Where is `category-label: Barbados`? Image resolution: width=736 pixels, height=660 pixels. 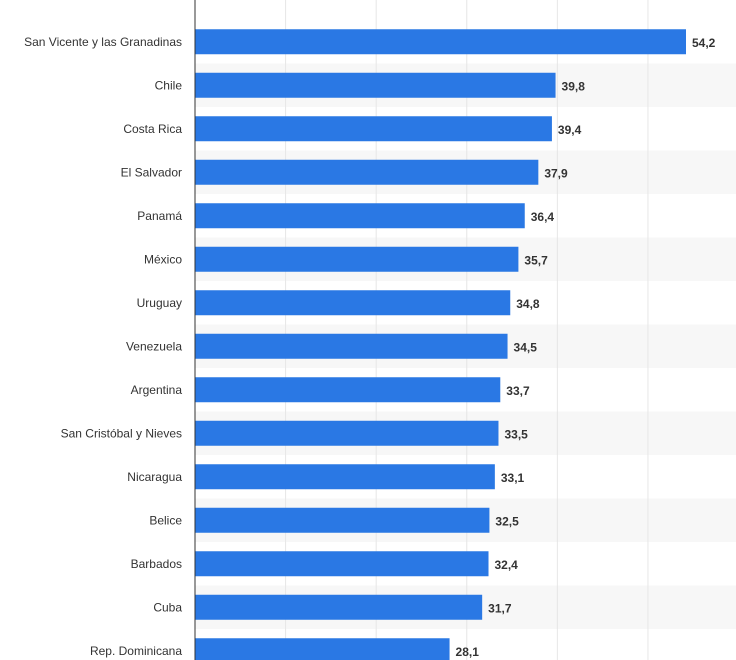 category-label: Barbados is located at coordinates (156, 564).